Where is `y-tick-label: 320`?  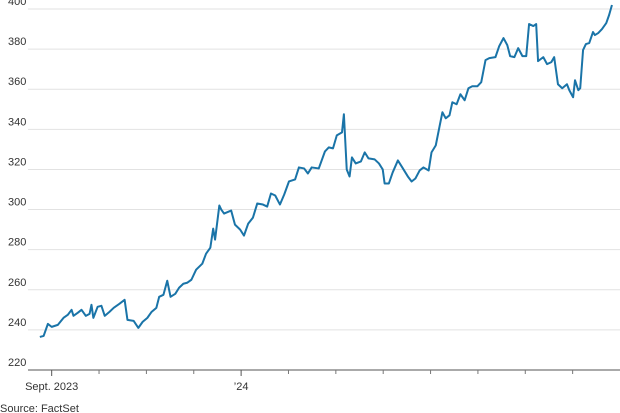 y-tick-label: 320 is located at coordinates (17, 162).